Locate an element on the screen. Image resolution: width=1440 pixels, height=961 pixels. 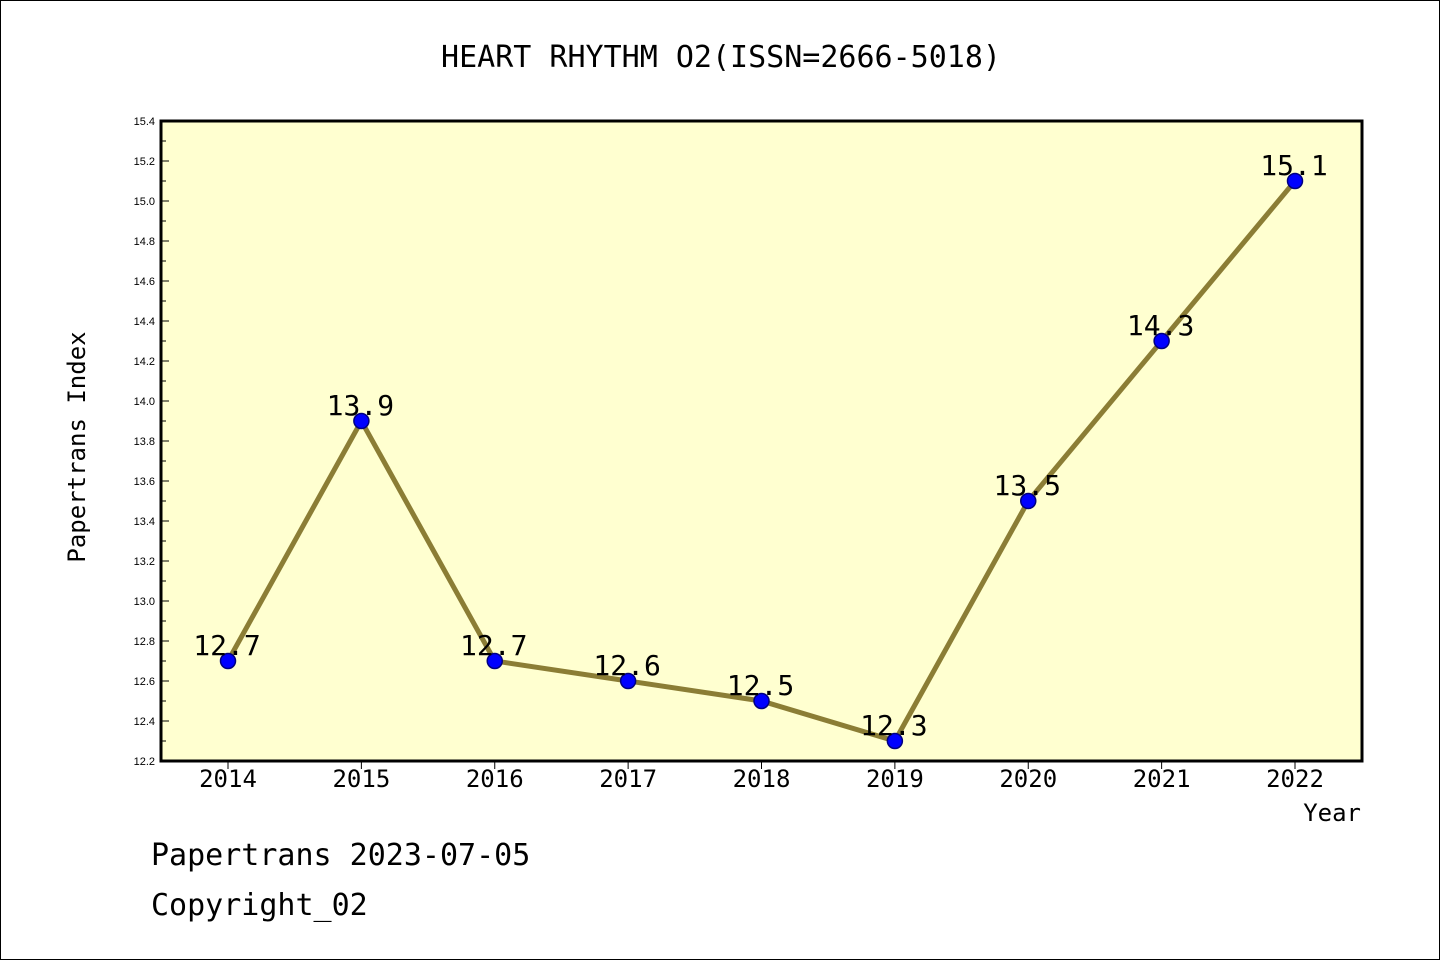
y-tick-label: 14.0 is located at coordinates (144, 402).